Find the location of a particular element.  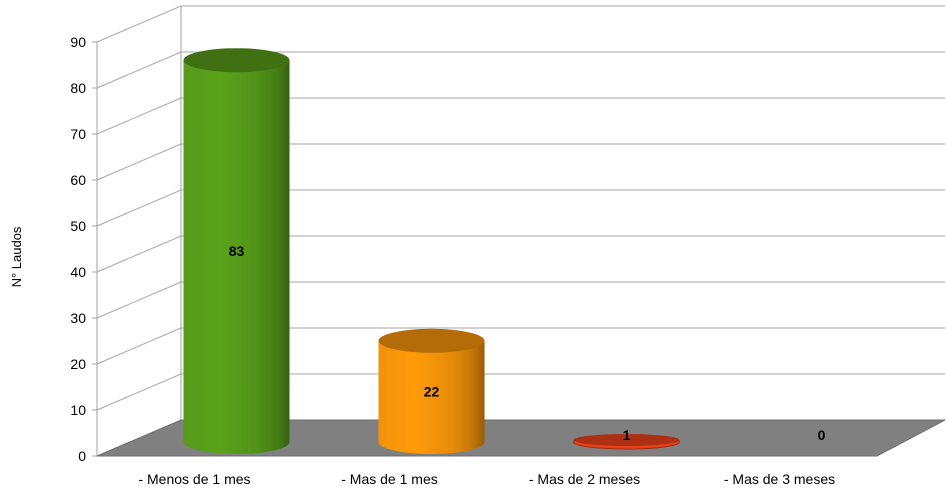

y-tick-label: 0 is located at coordinates (82, 456).